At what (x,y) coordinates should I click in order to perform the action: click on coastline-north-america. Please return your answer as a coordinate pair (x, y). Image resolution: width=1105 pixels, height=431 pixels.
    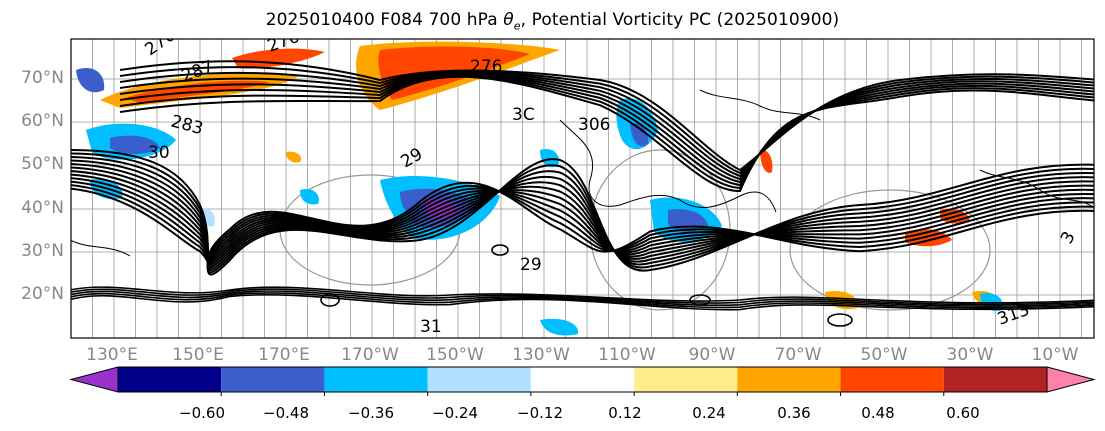
    Looking at the image, I should click on (668, 166).